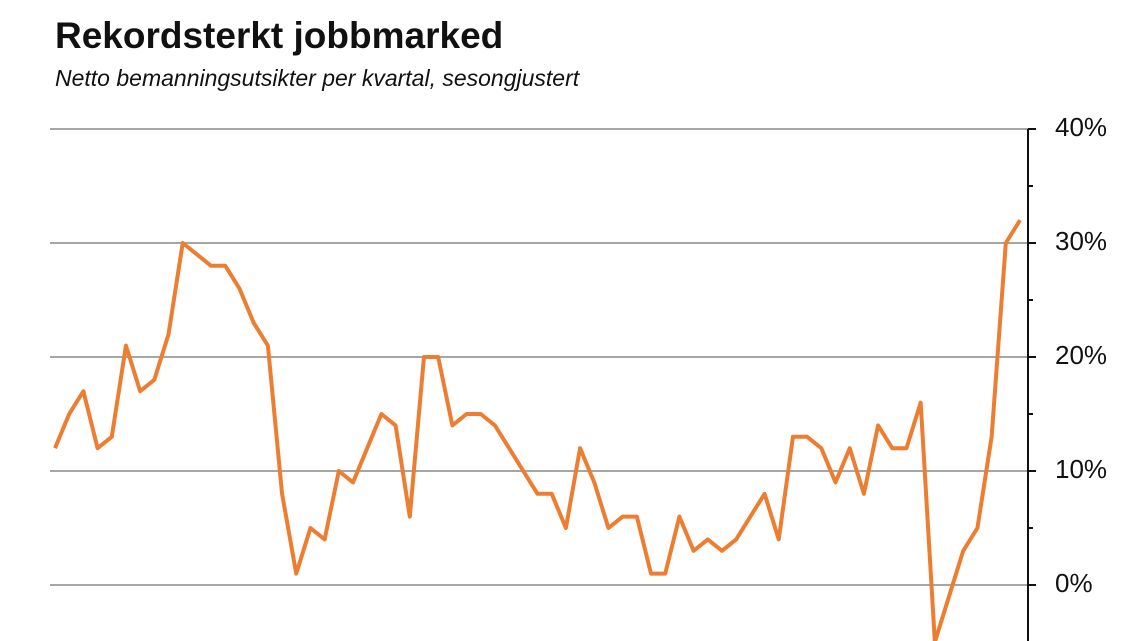 Image resolution: width=1140 pixels, height=641 pixels. What do you see at coordinates (279, 35) in the screenshot?
I see `chart-title: Rekordsterkt jobbmarked` at bounding box center [279, 35].